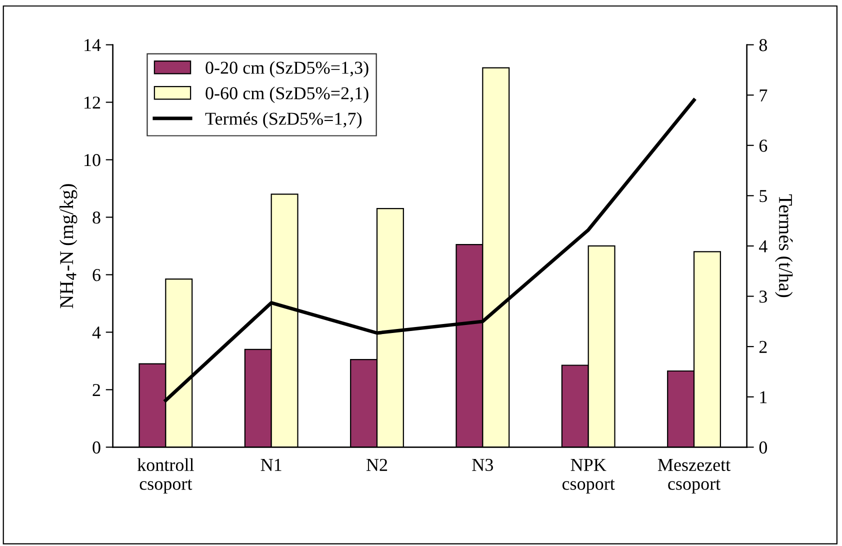 Image resolution: width=842 pixels, height=546 pixels. Describe the element at coordinates (763, 296) in the screenshot. I see `y2-tick-label: 3` at that location.